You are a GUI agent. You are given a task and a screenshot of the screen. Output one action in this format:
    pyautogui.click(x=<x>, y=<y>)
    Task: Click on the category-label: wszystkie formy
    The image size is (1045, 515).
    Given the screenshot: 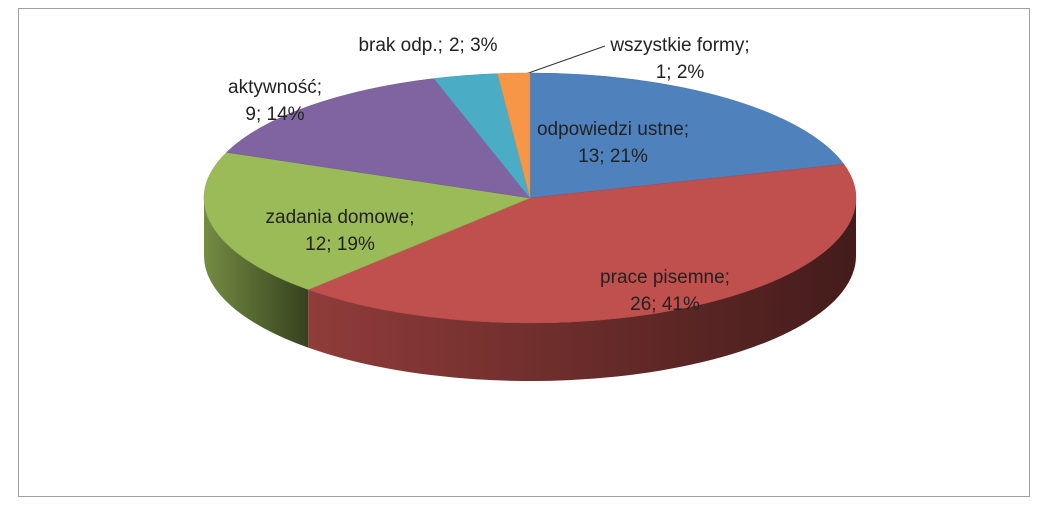 What is the action you would take?
    pyautogui.click(x=677, y=45)
    